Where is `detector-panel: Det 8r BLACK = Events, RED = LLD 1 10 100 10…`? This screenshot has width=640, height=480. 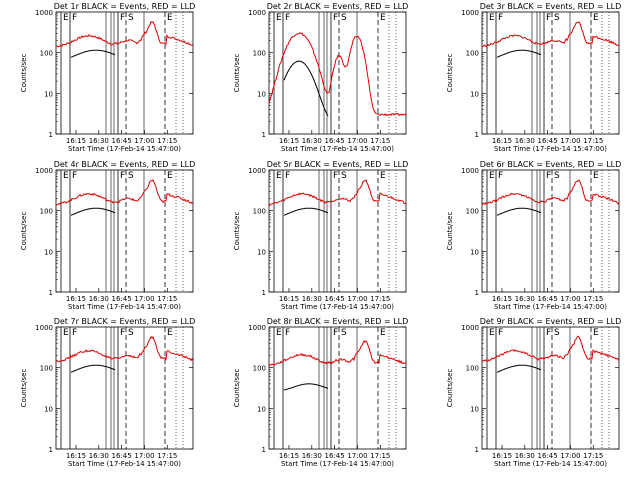 detector-panel: Det 8r BLACK = Events, RED = LLD 1 10 100 10… is located at coordinates (320, 392).